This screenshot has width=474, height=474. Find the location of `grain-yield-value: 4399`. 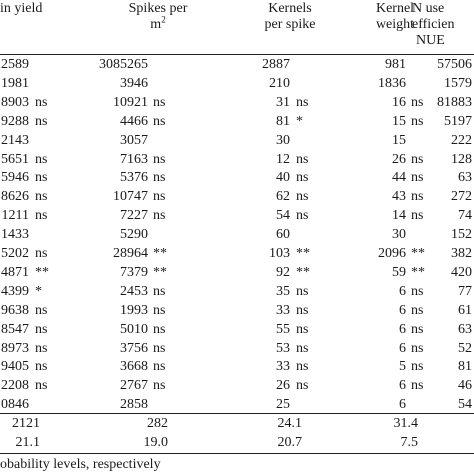

grain-yield-value: 4399 is located at coordinates (15, 291).